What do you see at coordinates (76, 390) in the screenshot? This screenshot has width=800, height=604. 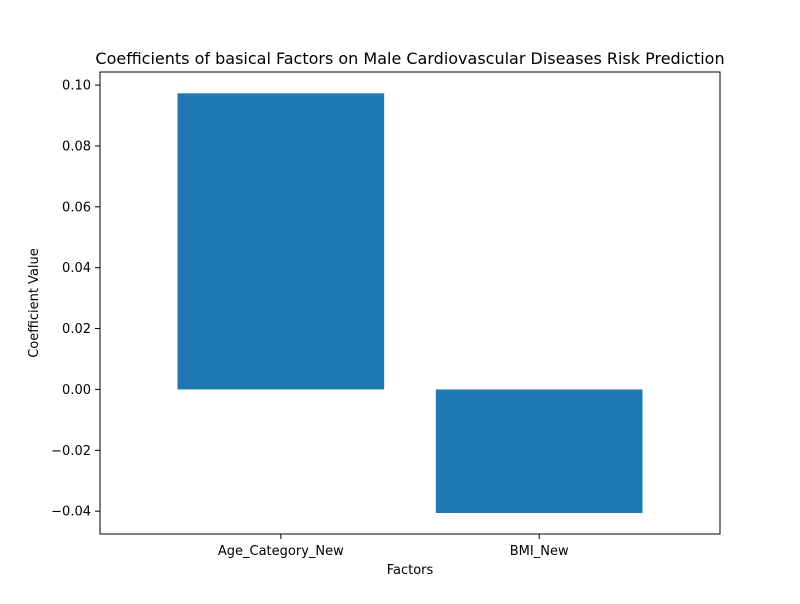 I see `y-tick-label: 0.00` at bounding box center [76, 390].